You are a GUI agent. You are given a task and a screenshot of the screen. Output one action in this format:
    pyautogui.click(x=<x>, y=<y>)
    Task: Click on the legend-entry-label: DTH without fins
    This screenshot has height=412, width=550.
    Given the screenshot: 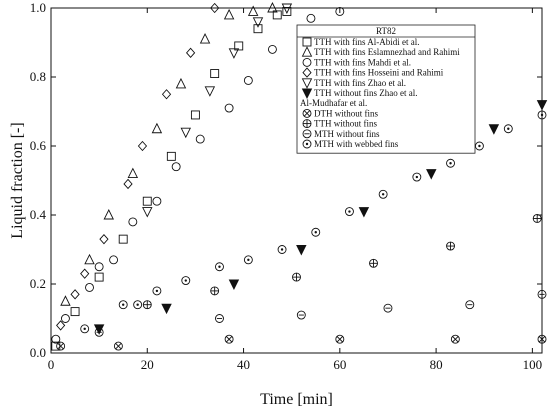 What is the action you would take?
    pyautogui.click(x=346, y=113)
    